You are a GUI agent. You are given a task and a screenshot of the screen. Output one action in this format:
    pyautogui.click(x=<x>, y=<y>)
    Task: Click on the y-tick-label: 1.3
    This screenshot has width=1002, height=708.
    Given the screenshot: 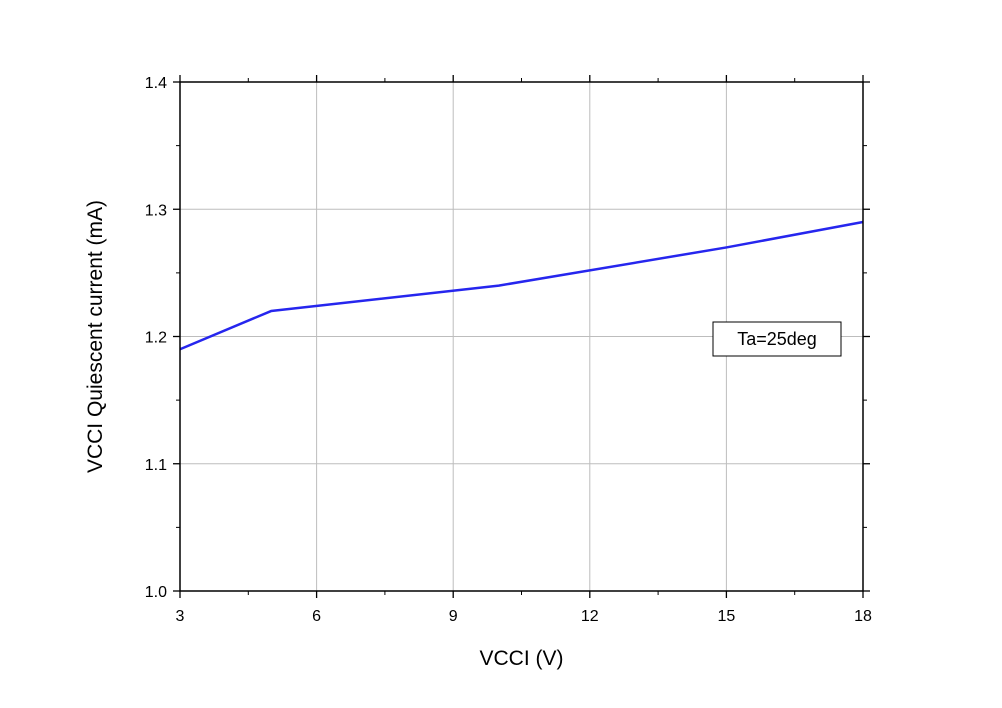 What is the action you would take?
    pyautogui.click(x=156, y=210)
    